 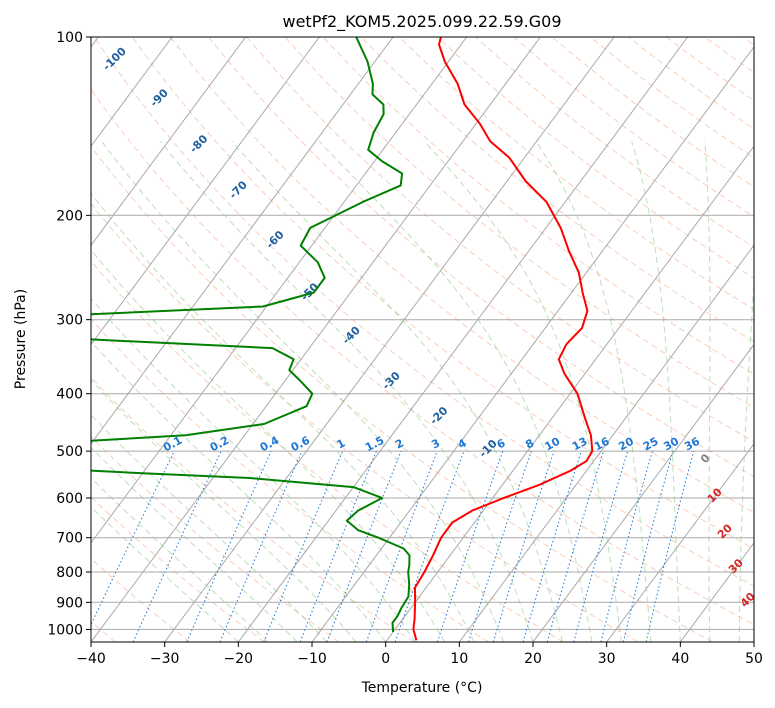 I want to click on y-tick-label: 200, so click(x=69, y=216).